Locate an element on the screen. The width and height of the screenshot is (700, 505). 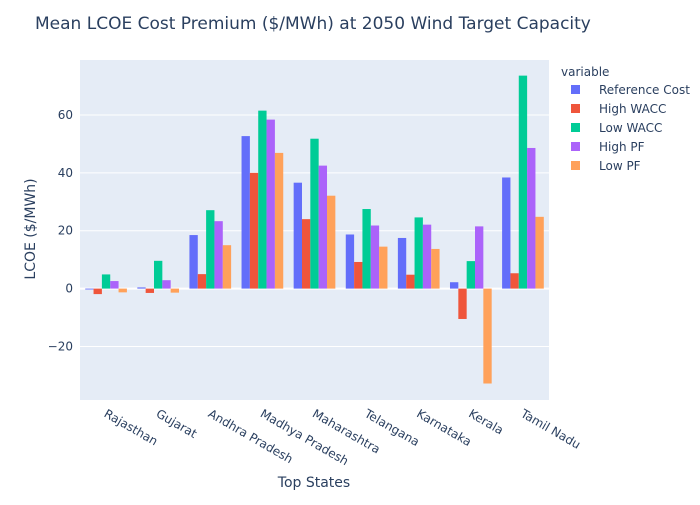
legend-label: Reference Cost is located at coordinates (644, 90).